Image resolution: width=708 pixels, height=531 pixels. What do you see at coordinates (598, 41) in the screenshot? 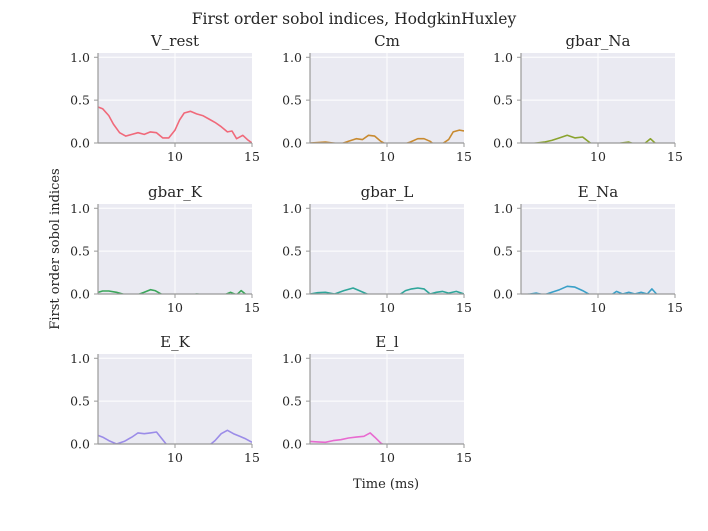
I see `subplot-title: gbar_Na` at bounding box center [598, 41].